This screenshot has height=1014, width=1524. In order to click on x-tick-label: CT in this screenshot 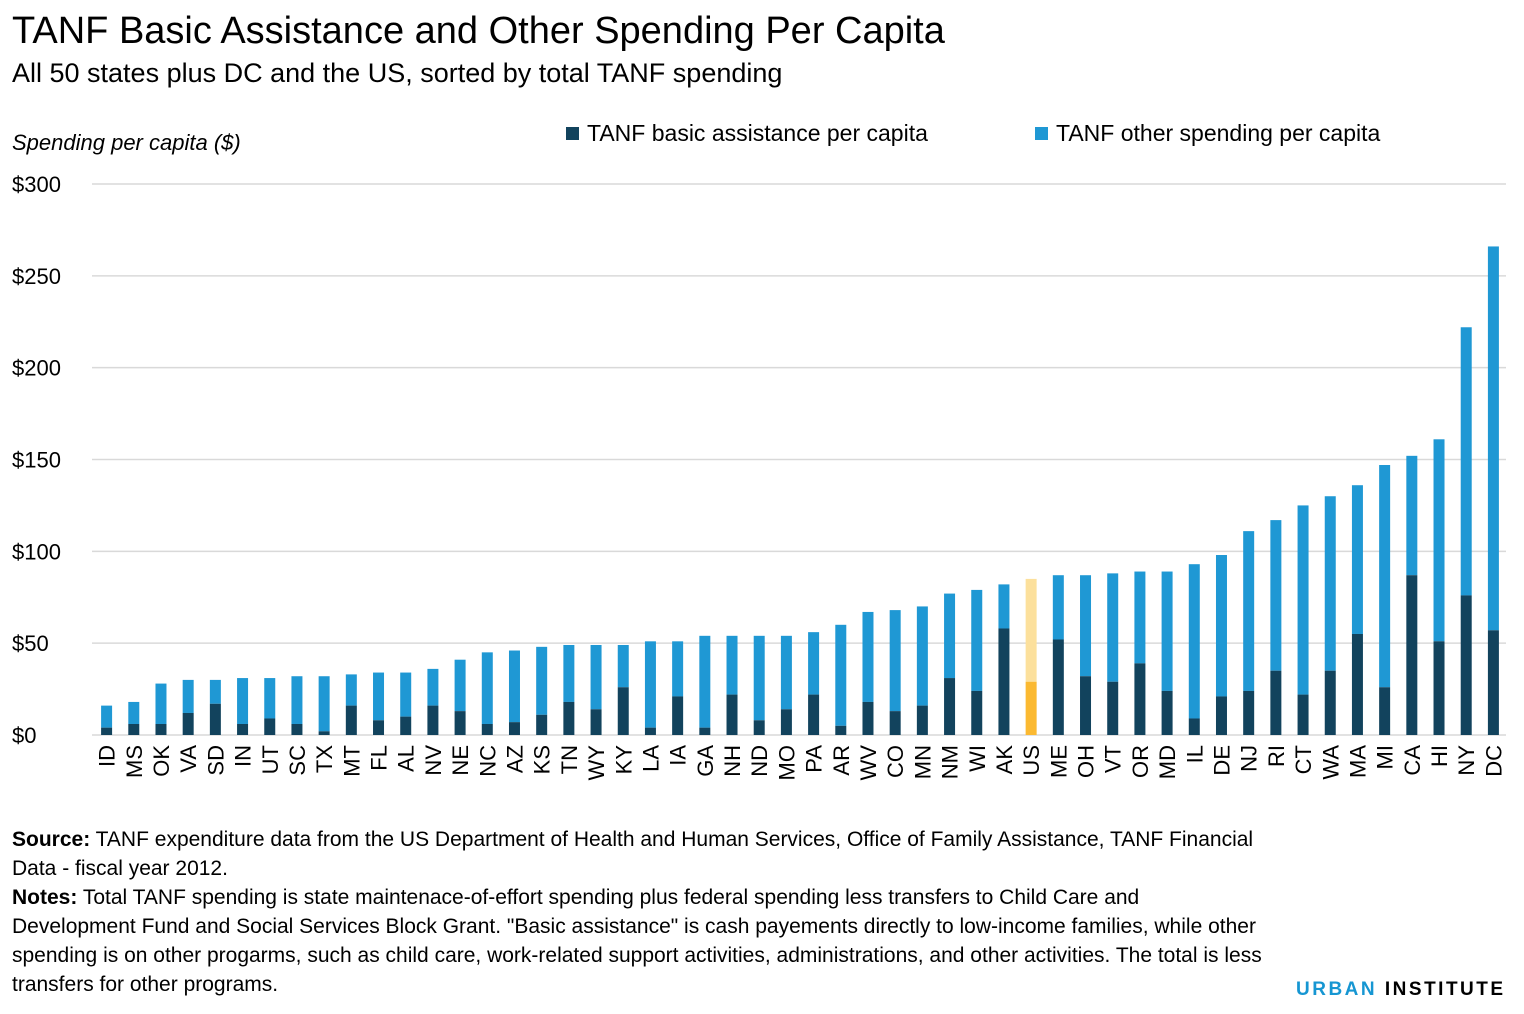, I will do `click(1303, 759)`.